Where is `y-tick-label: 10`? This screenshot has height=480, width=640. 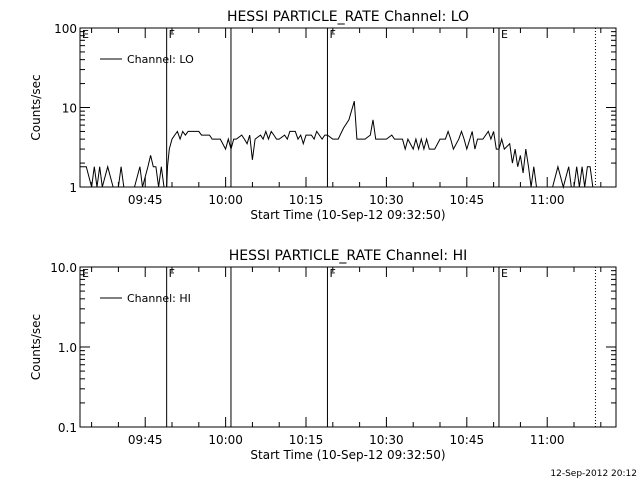 y-tick-label: 10 is located at coordinates (69, 109).